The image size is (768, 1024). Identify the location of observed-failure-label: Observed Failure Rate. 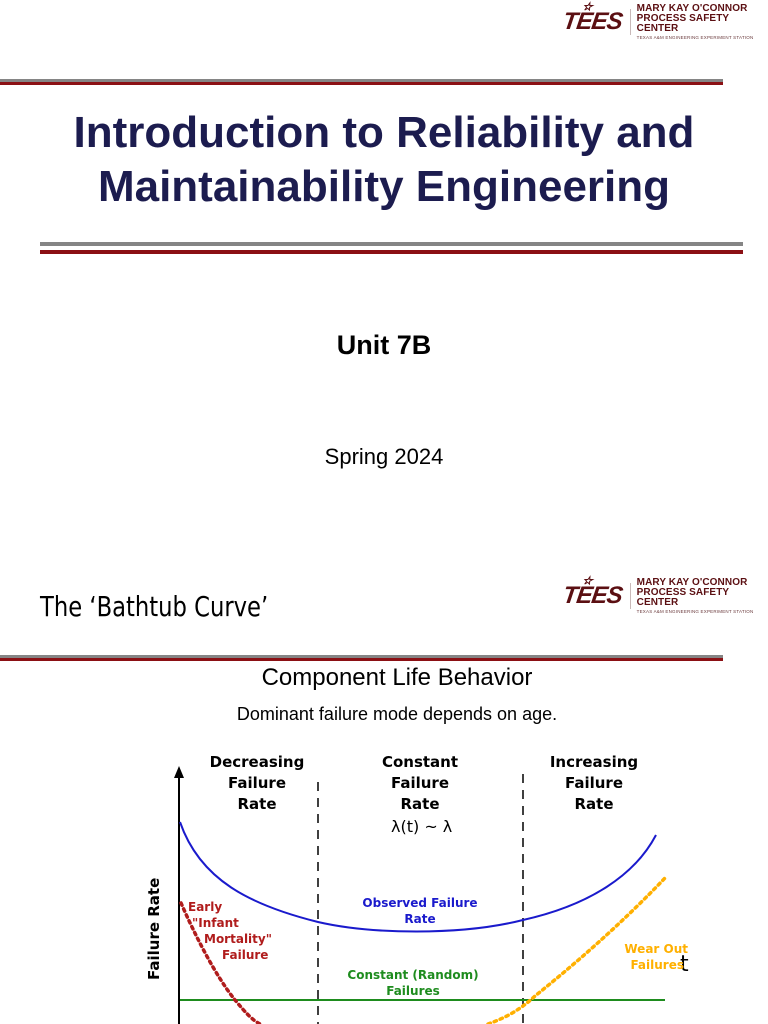
(420, 911).